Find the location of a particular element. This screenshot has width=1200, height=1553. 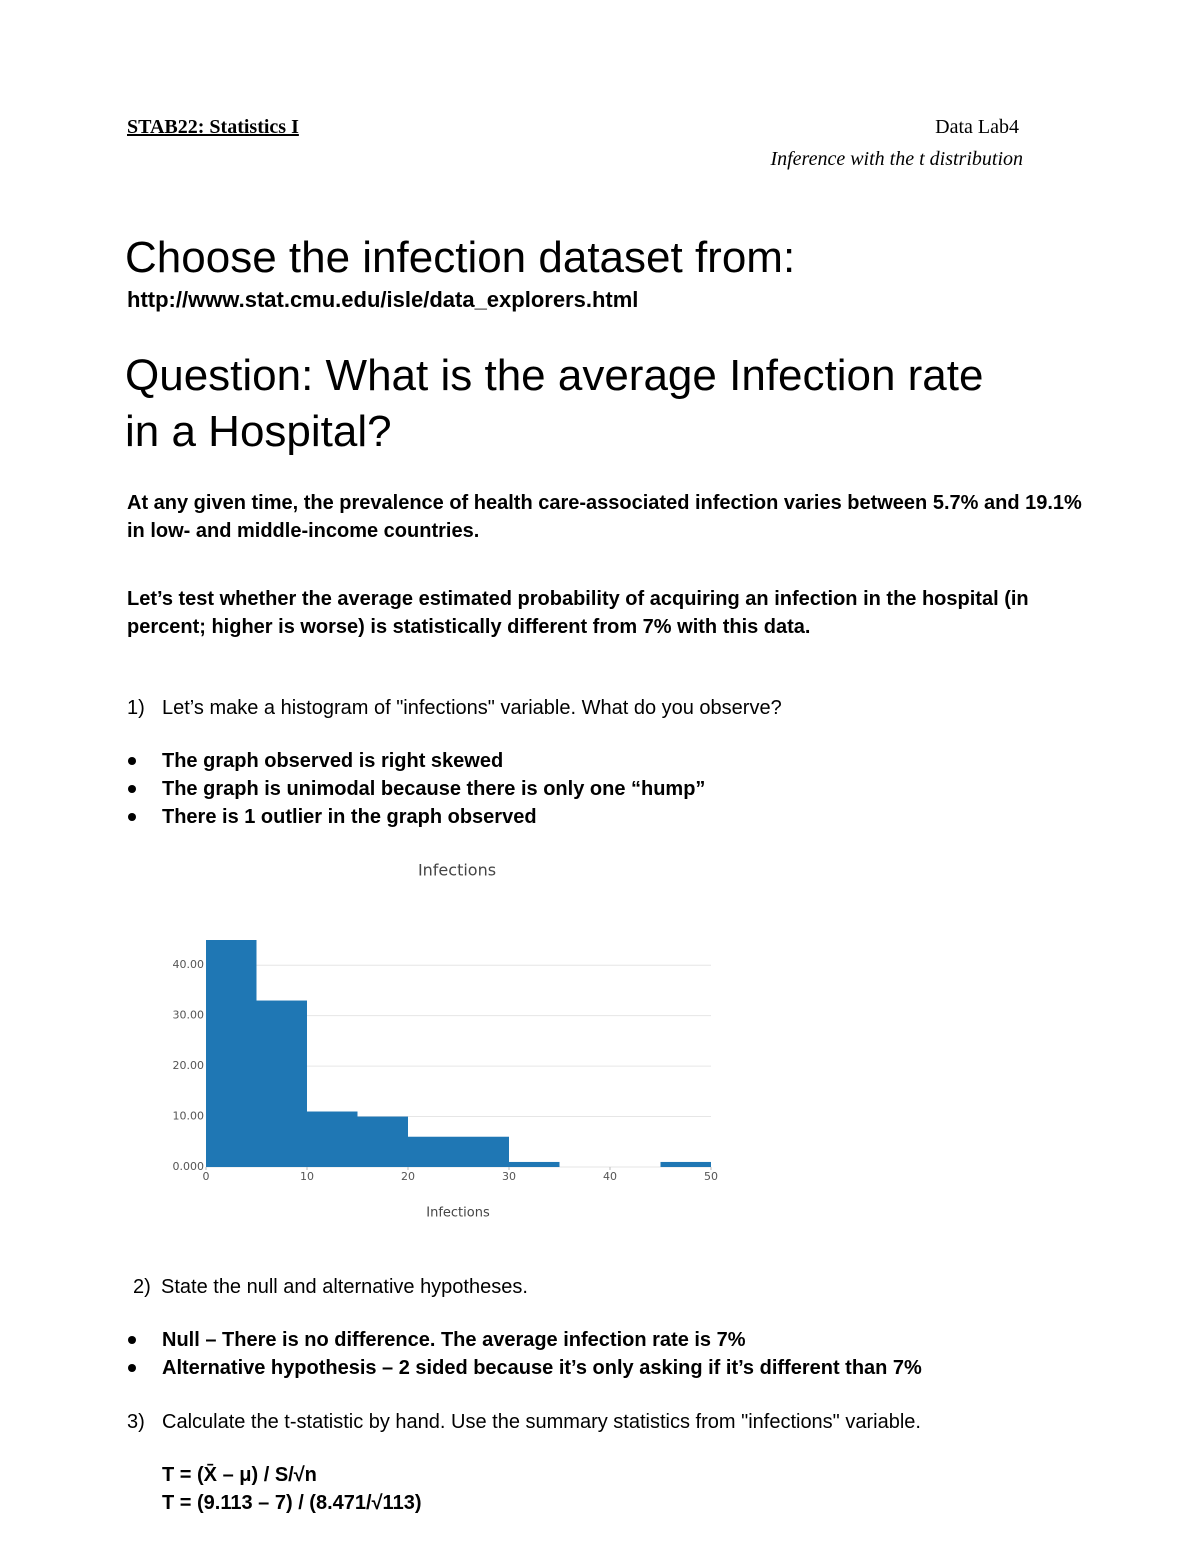

formula: T = (9.113 – 7) / (8.471/√113) is located at coordinates (292, 1503).